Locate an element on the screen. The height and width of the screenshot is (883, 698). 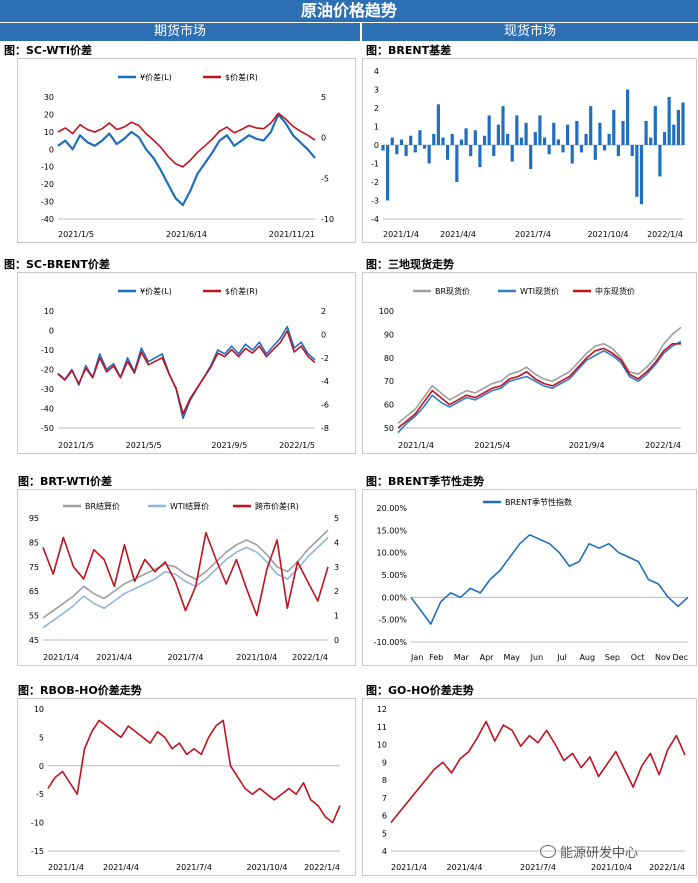
y-tick-label: 0 is located at coordinates (51, 331).